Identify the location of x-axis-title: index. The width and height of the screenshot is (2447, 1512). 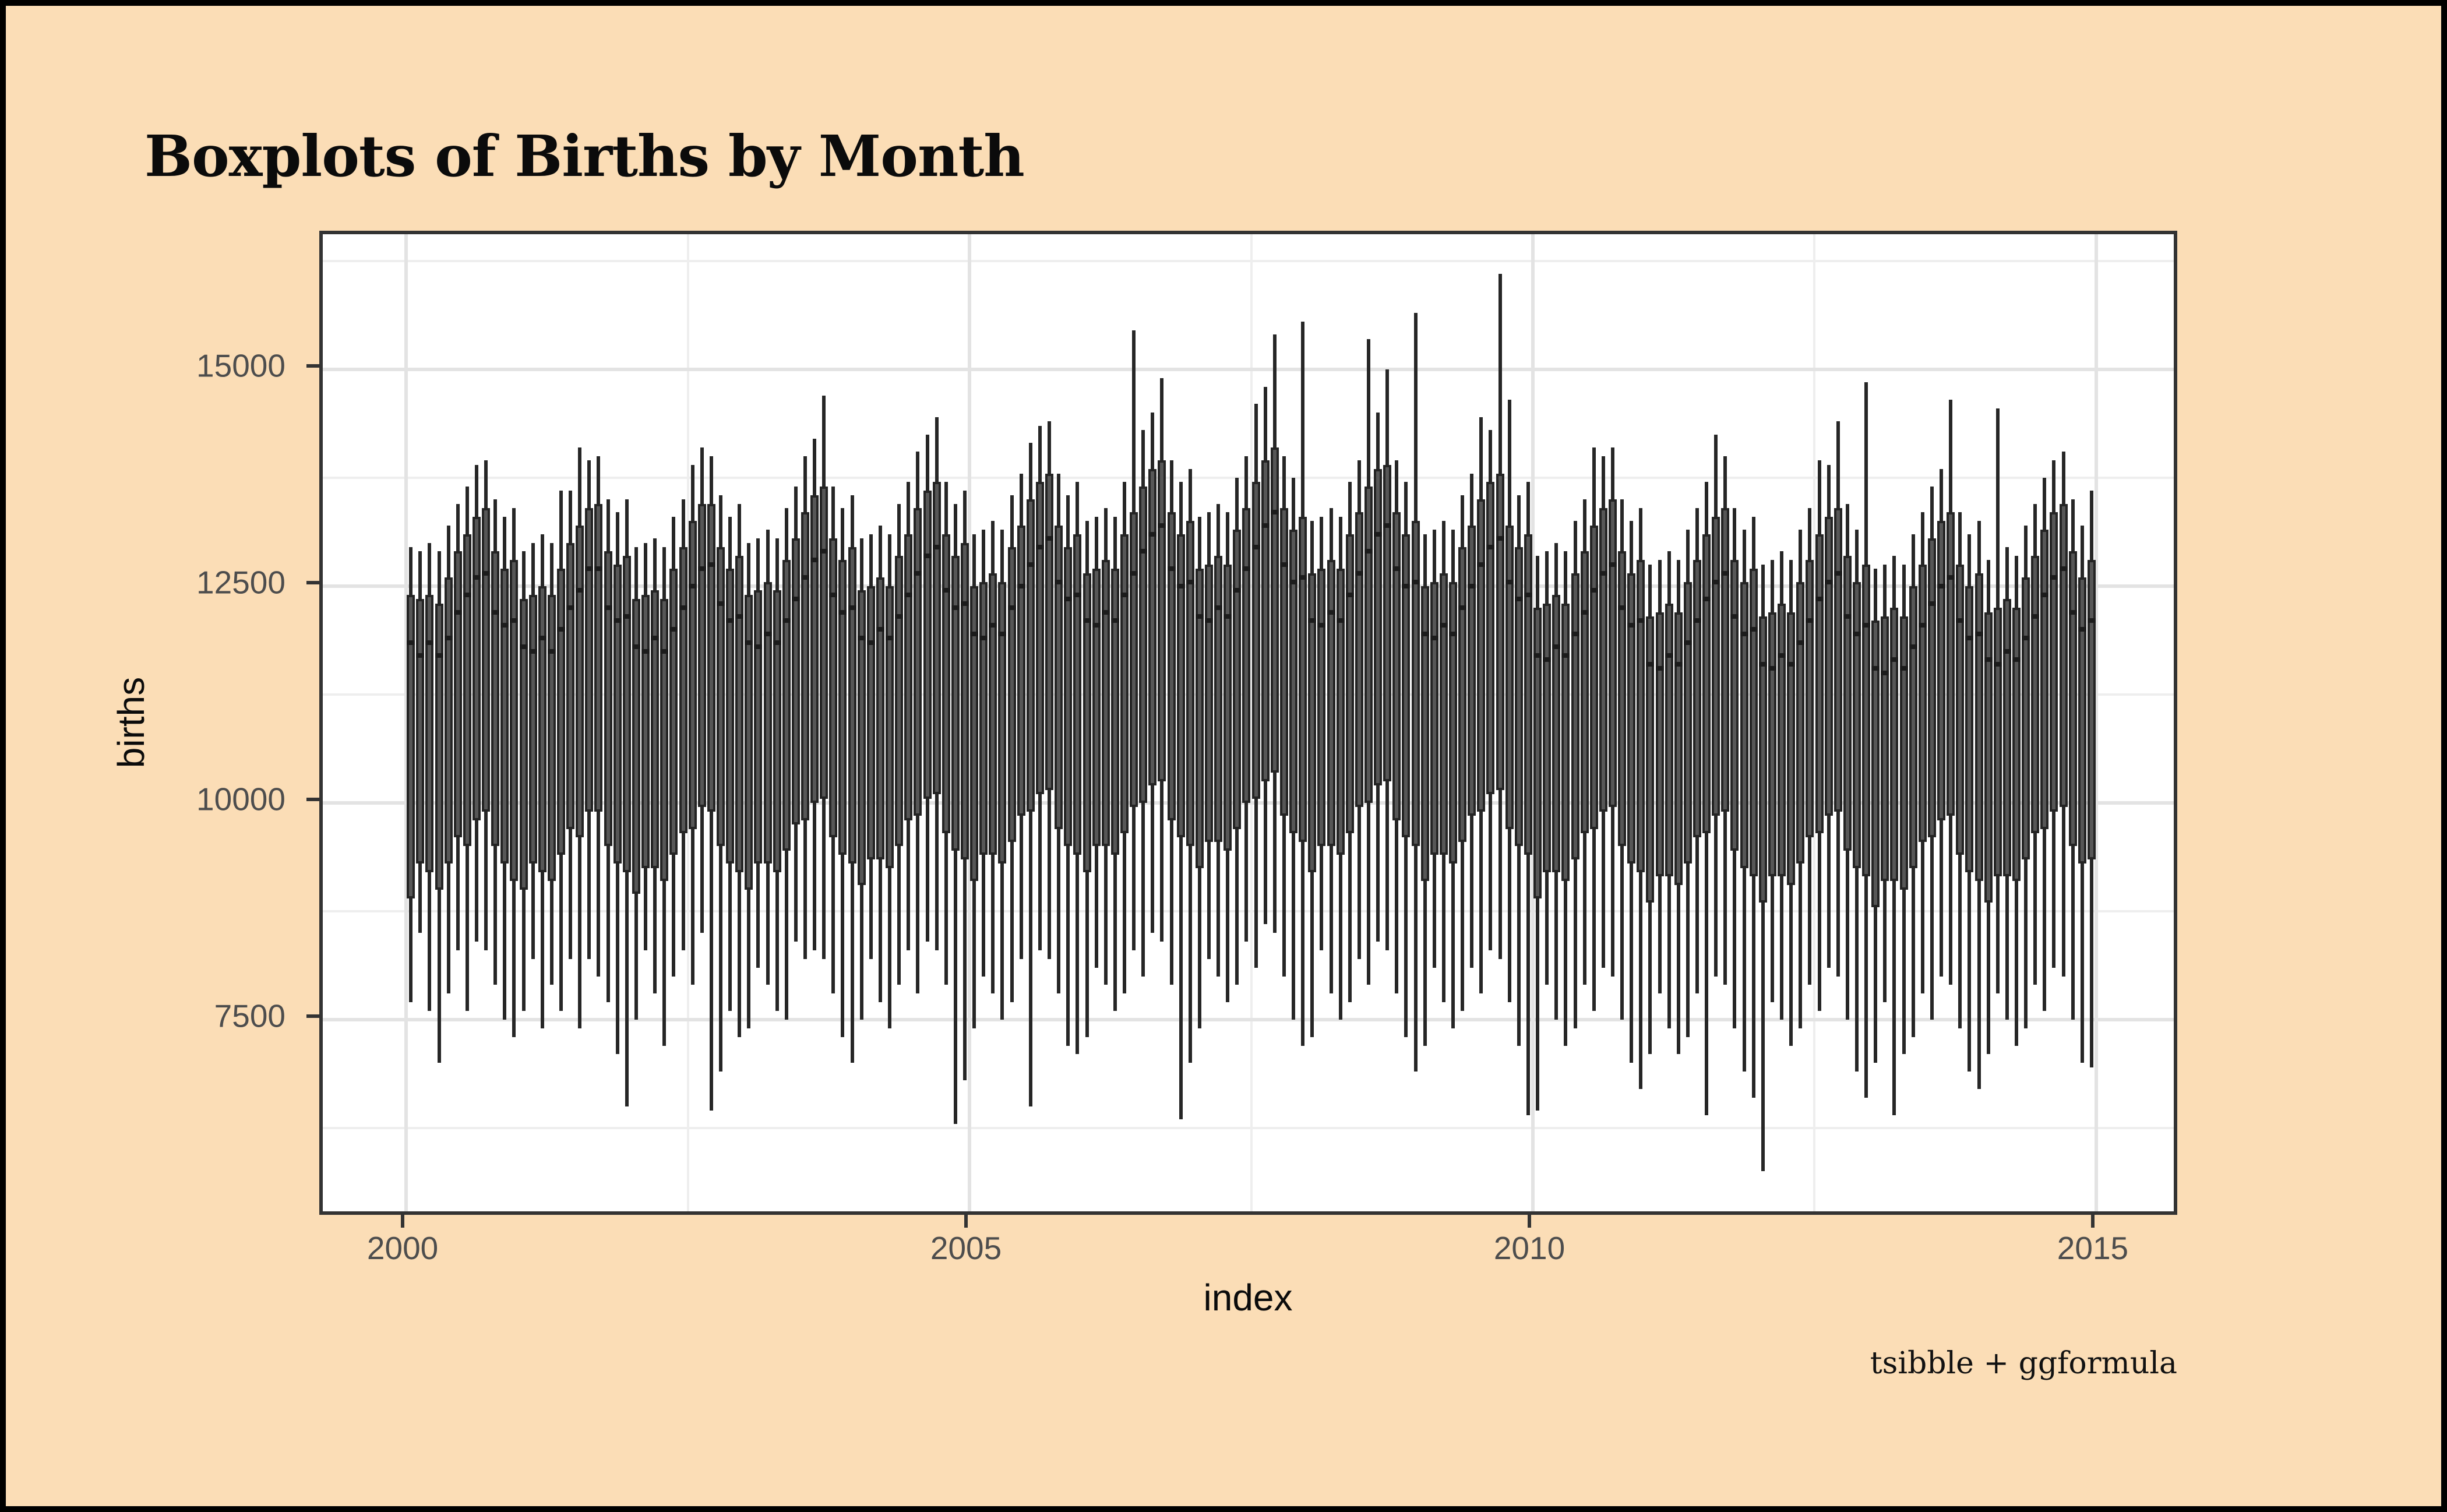
(1248, 1298).